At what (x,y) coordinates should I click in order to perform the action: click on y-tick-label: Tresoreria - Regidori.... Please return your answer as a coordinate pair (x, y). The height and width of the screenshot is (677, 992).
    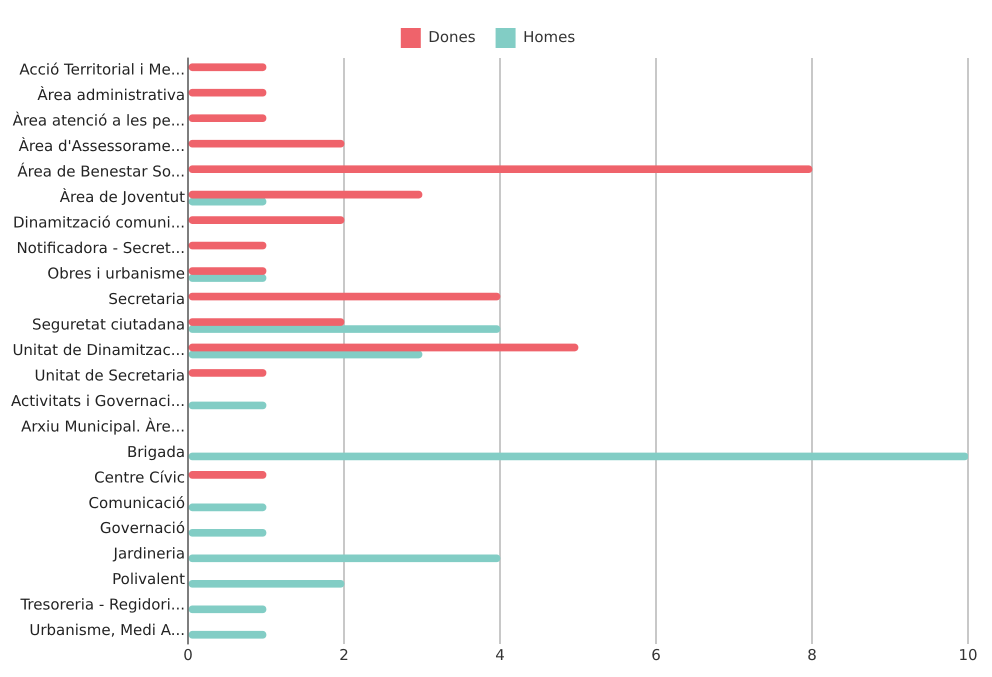
    Looking at the image, I should click on (102, 605).